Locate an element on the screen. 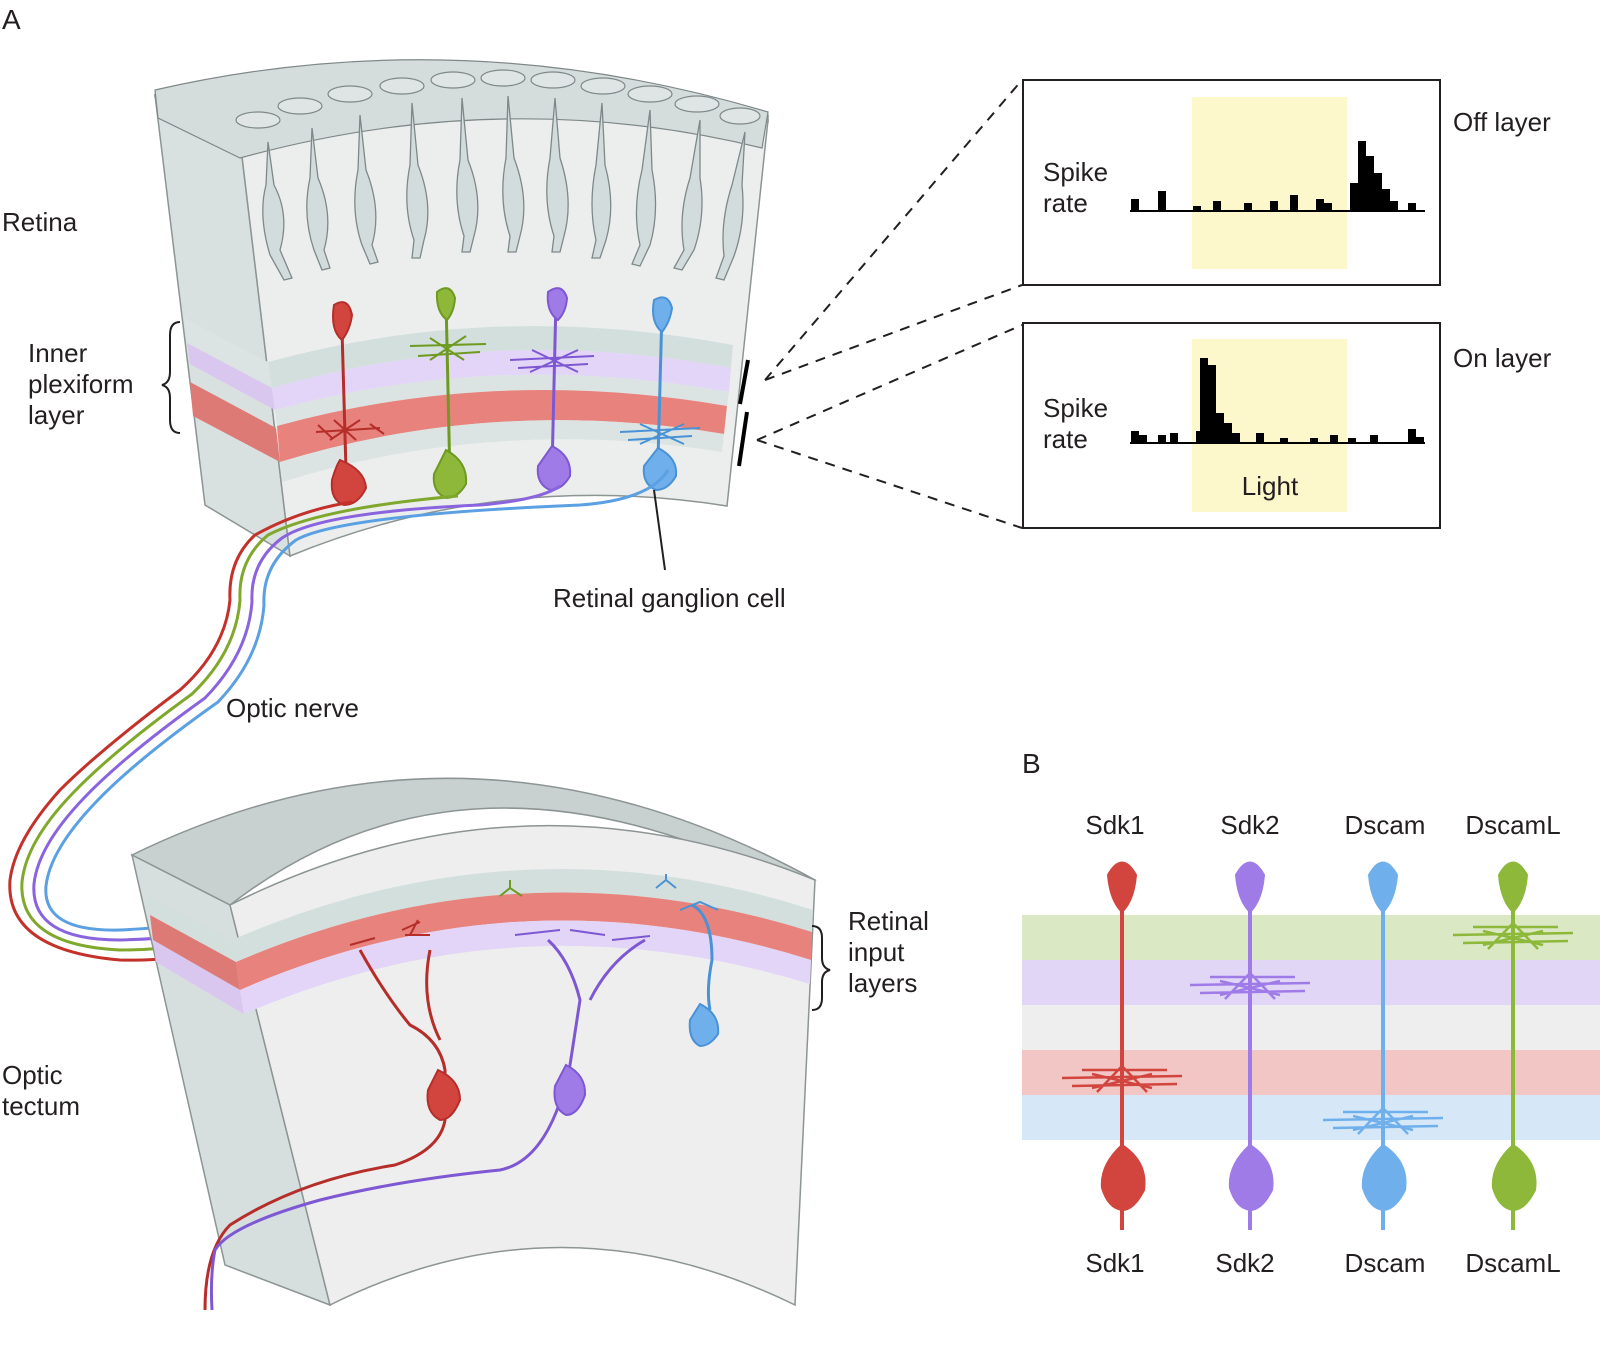 The width and height of the screenshot is (1600, 1372). sdk1-bottom-label: Sdk1 is located at coordinates (1115, 1263).